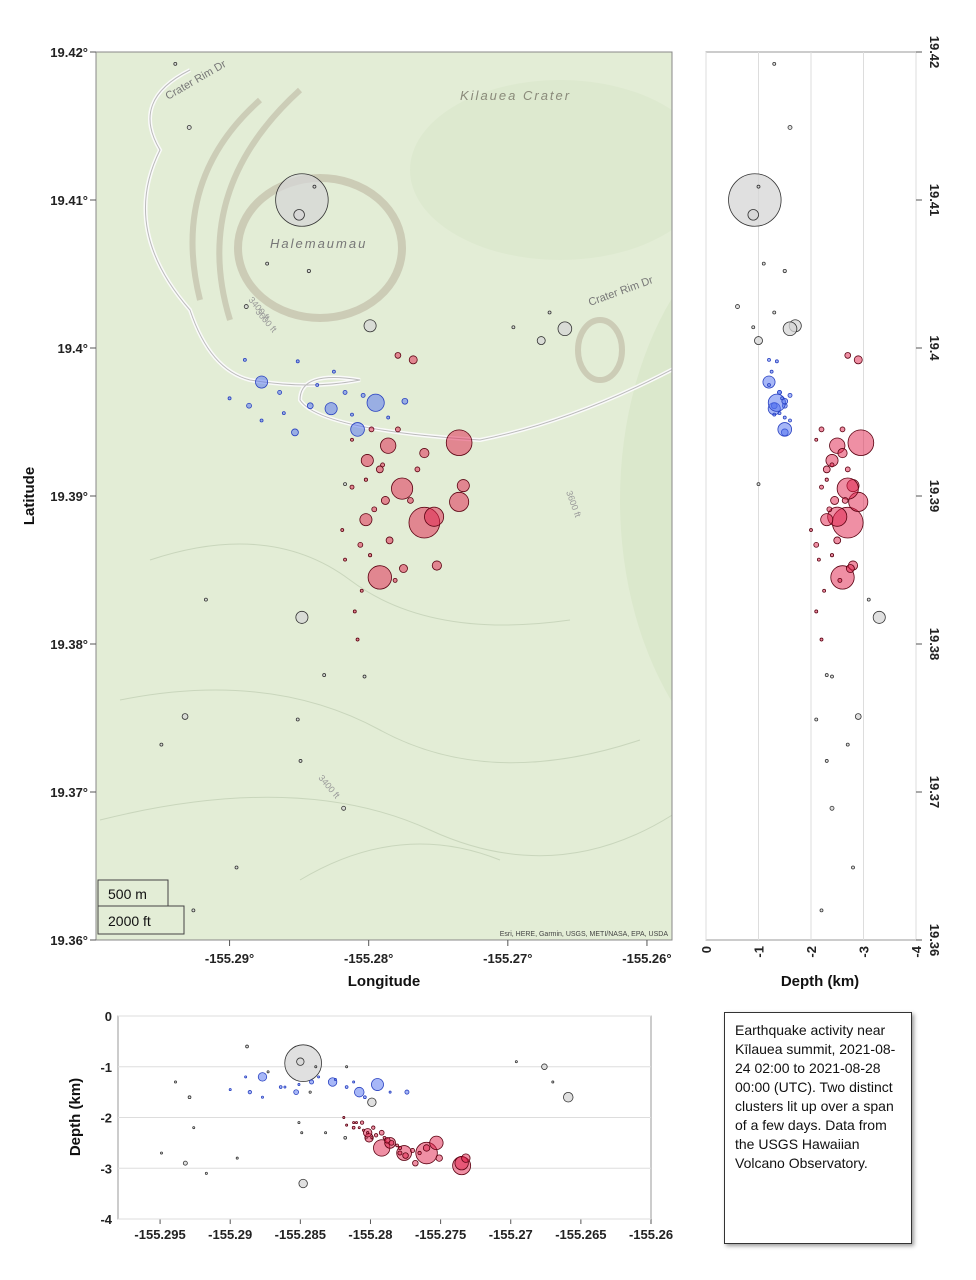 The height and width of the screenshot is (1280, 976). I want to click on scale-label: 2000 ft, so click(129, 921).